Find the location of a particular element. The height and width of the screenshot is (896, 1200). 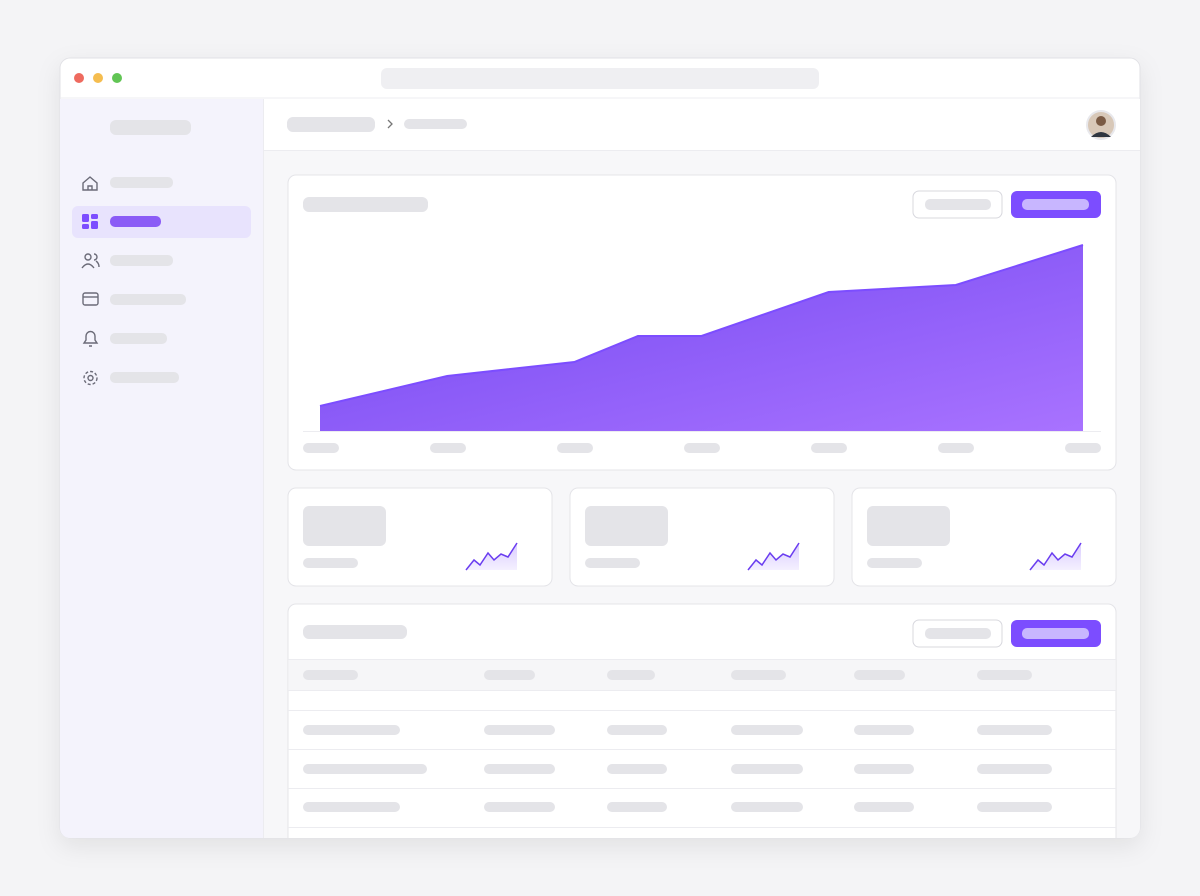

users-icon is located at coordinates (88, 257).